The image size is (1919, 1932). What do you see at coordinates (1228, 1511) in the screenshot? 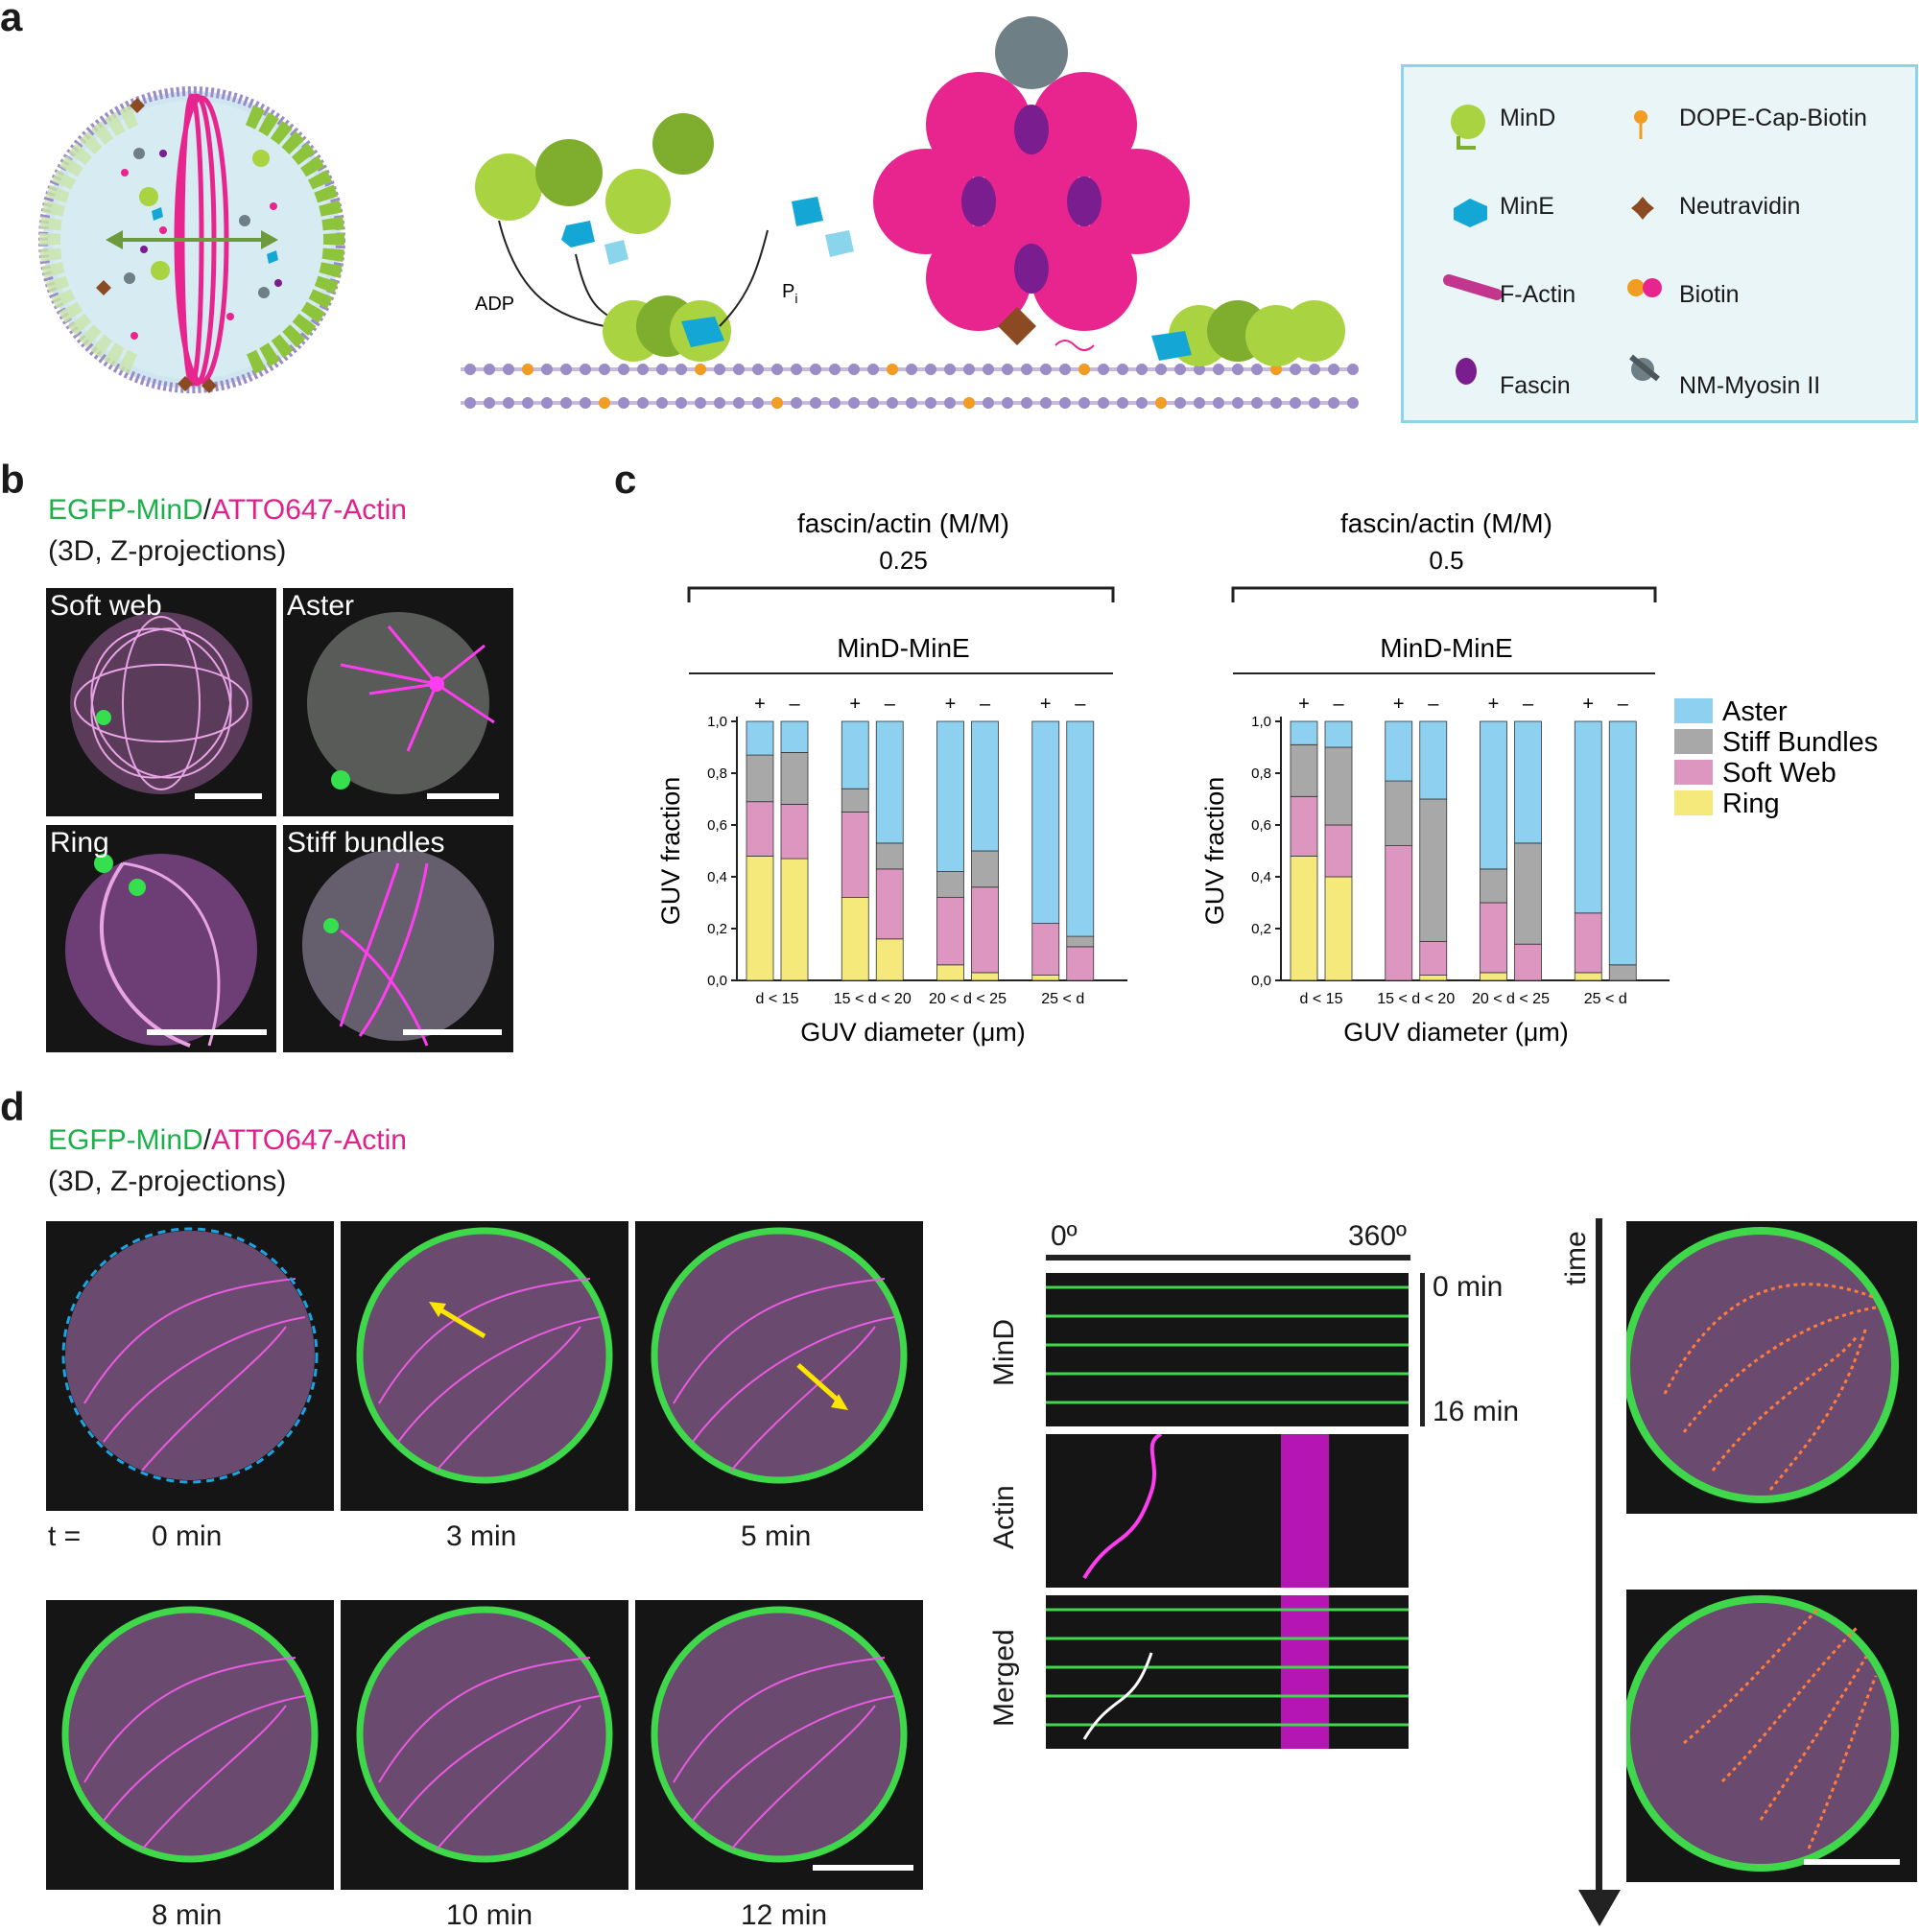
I see `kymo-actin` at bounding box center [1228, 1511].